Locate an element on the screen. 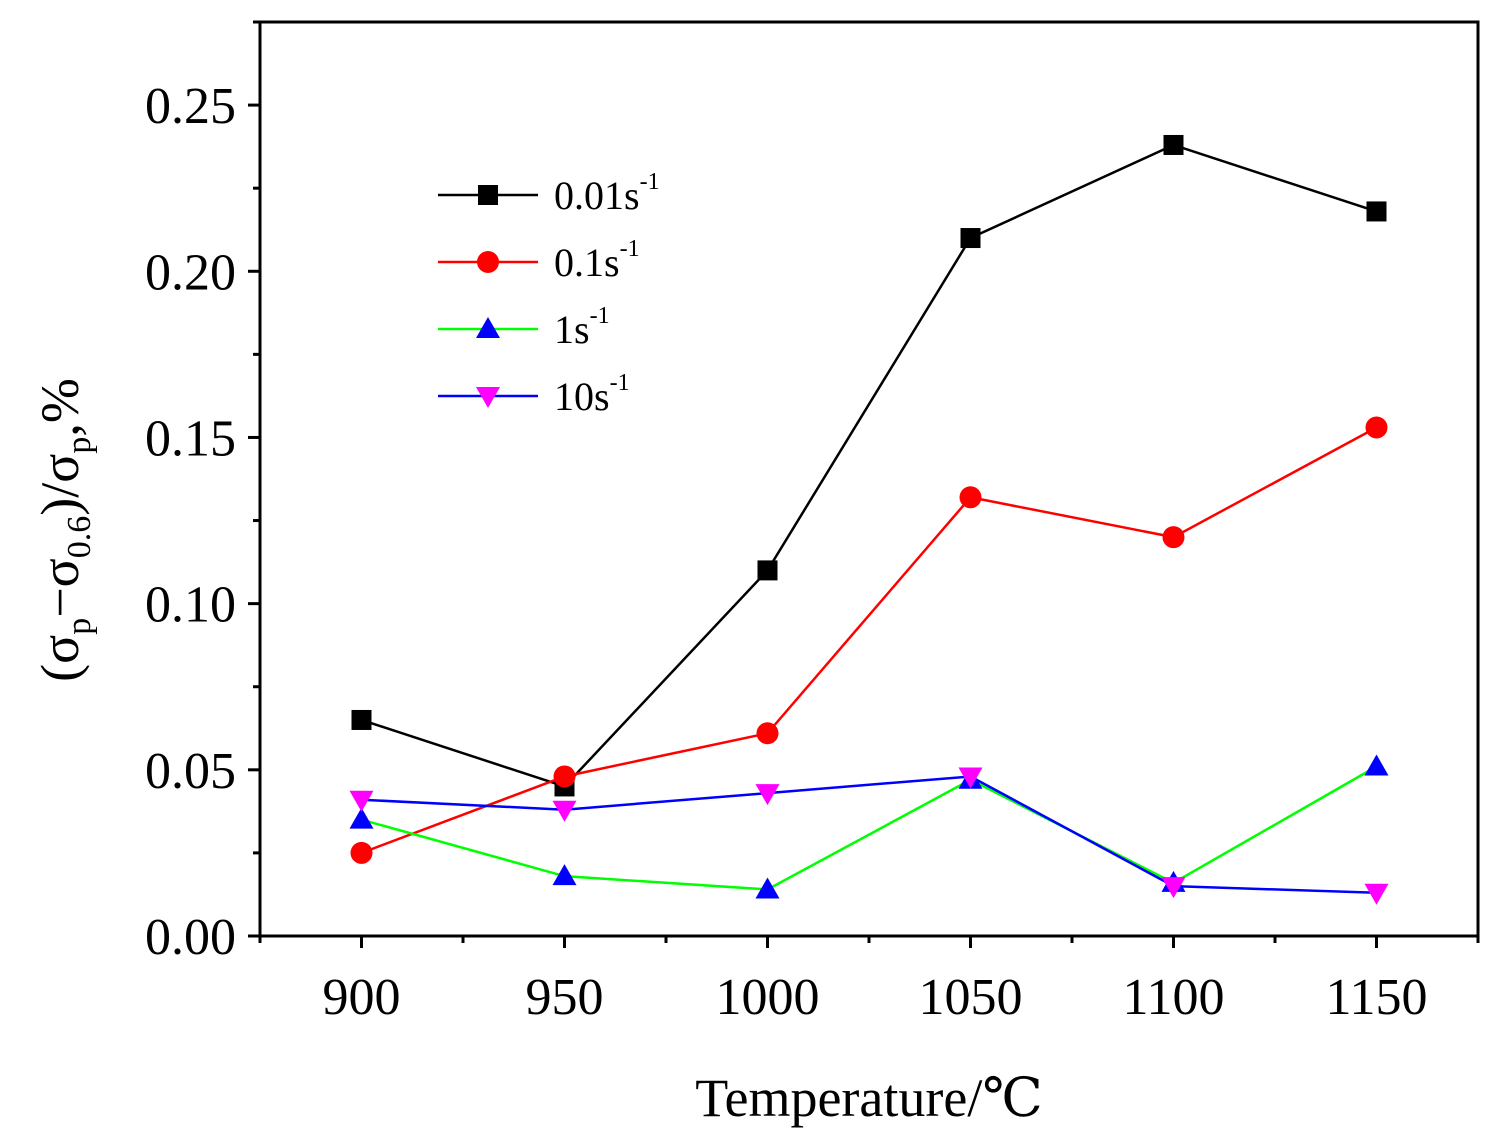 The height and width of the screenshot is (1143, 1500). y-title-close: )/σ is located at coordinates (60, 485).